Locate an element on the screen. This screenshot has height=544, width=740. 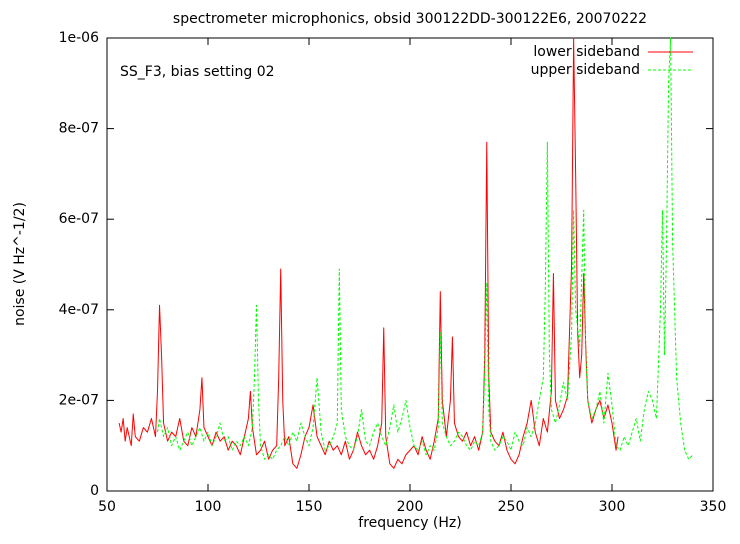
y-tick-label: 4e-07 is located at coordinates (79, 310).